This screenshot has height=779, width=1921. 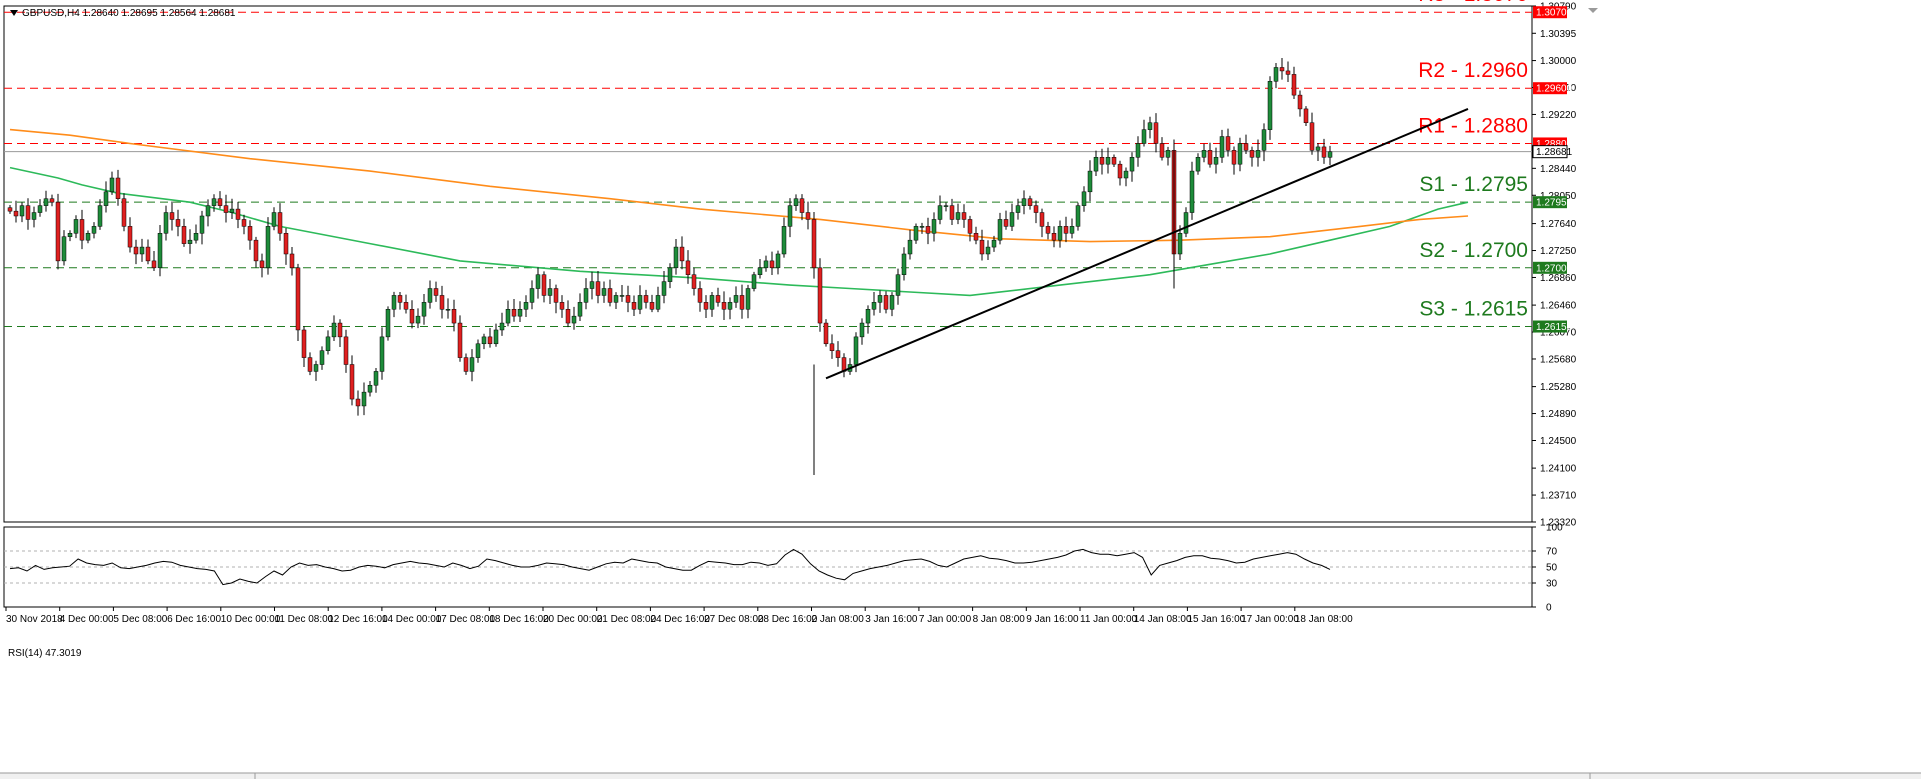 I want to click on x-tick-label: 12 Dec 16:00, so click(x=358, y=619).